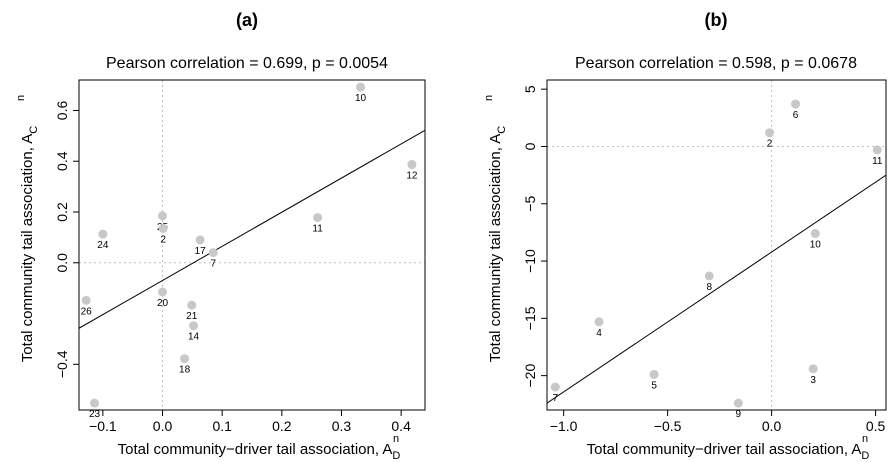 The image size is (895, 462). Describe the element at coordinates (489, 98) in the screenshot. I see `panel-b-y-axis-title-sup: n` at that location.